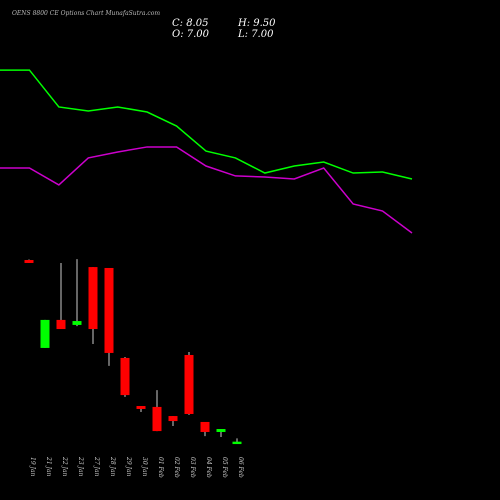 Image resolution: width=500 pixels, height=500 pixels. Describe the element at coordinates (190, 23) in the screenshot. I see `annotation: C: 8.05` at that location.